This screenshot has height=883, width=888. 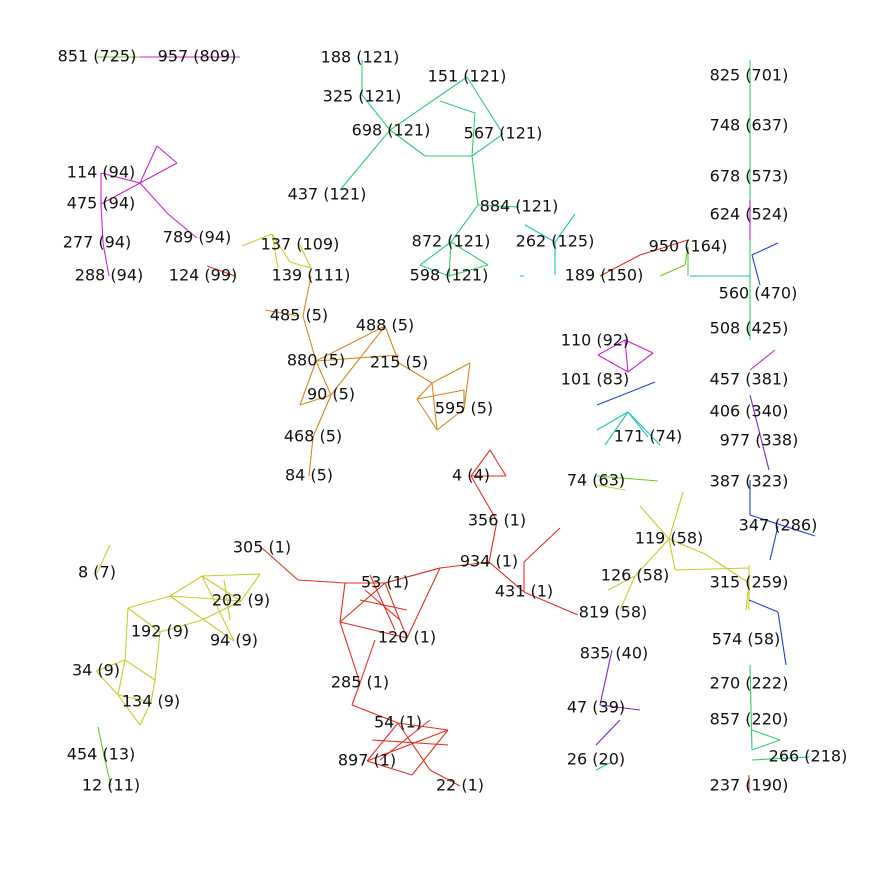 I want to click on node-label-872: 872 (121), so click(x=451, y=241).